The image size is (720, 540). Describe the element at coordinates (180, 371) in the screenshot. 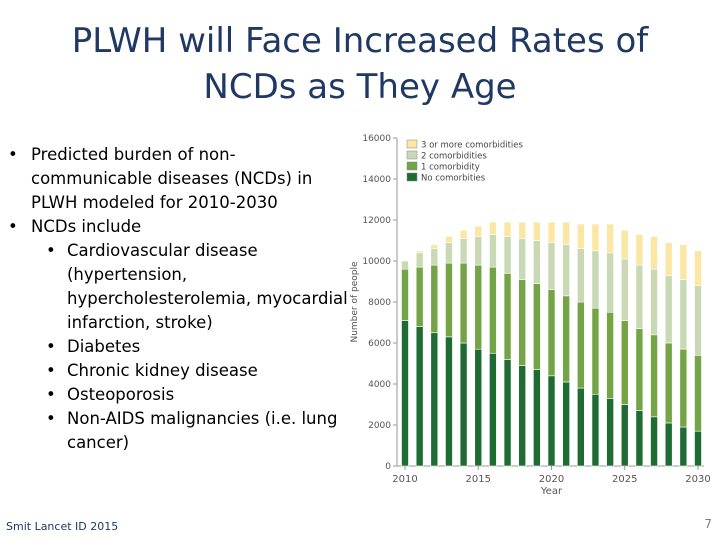

I see `sub-bullet-item: Chronic kidney disease` at that location.